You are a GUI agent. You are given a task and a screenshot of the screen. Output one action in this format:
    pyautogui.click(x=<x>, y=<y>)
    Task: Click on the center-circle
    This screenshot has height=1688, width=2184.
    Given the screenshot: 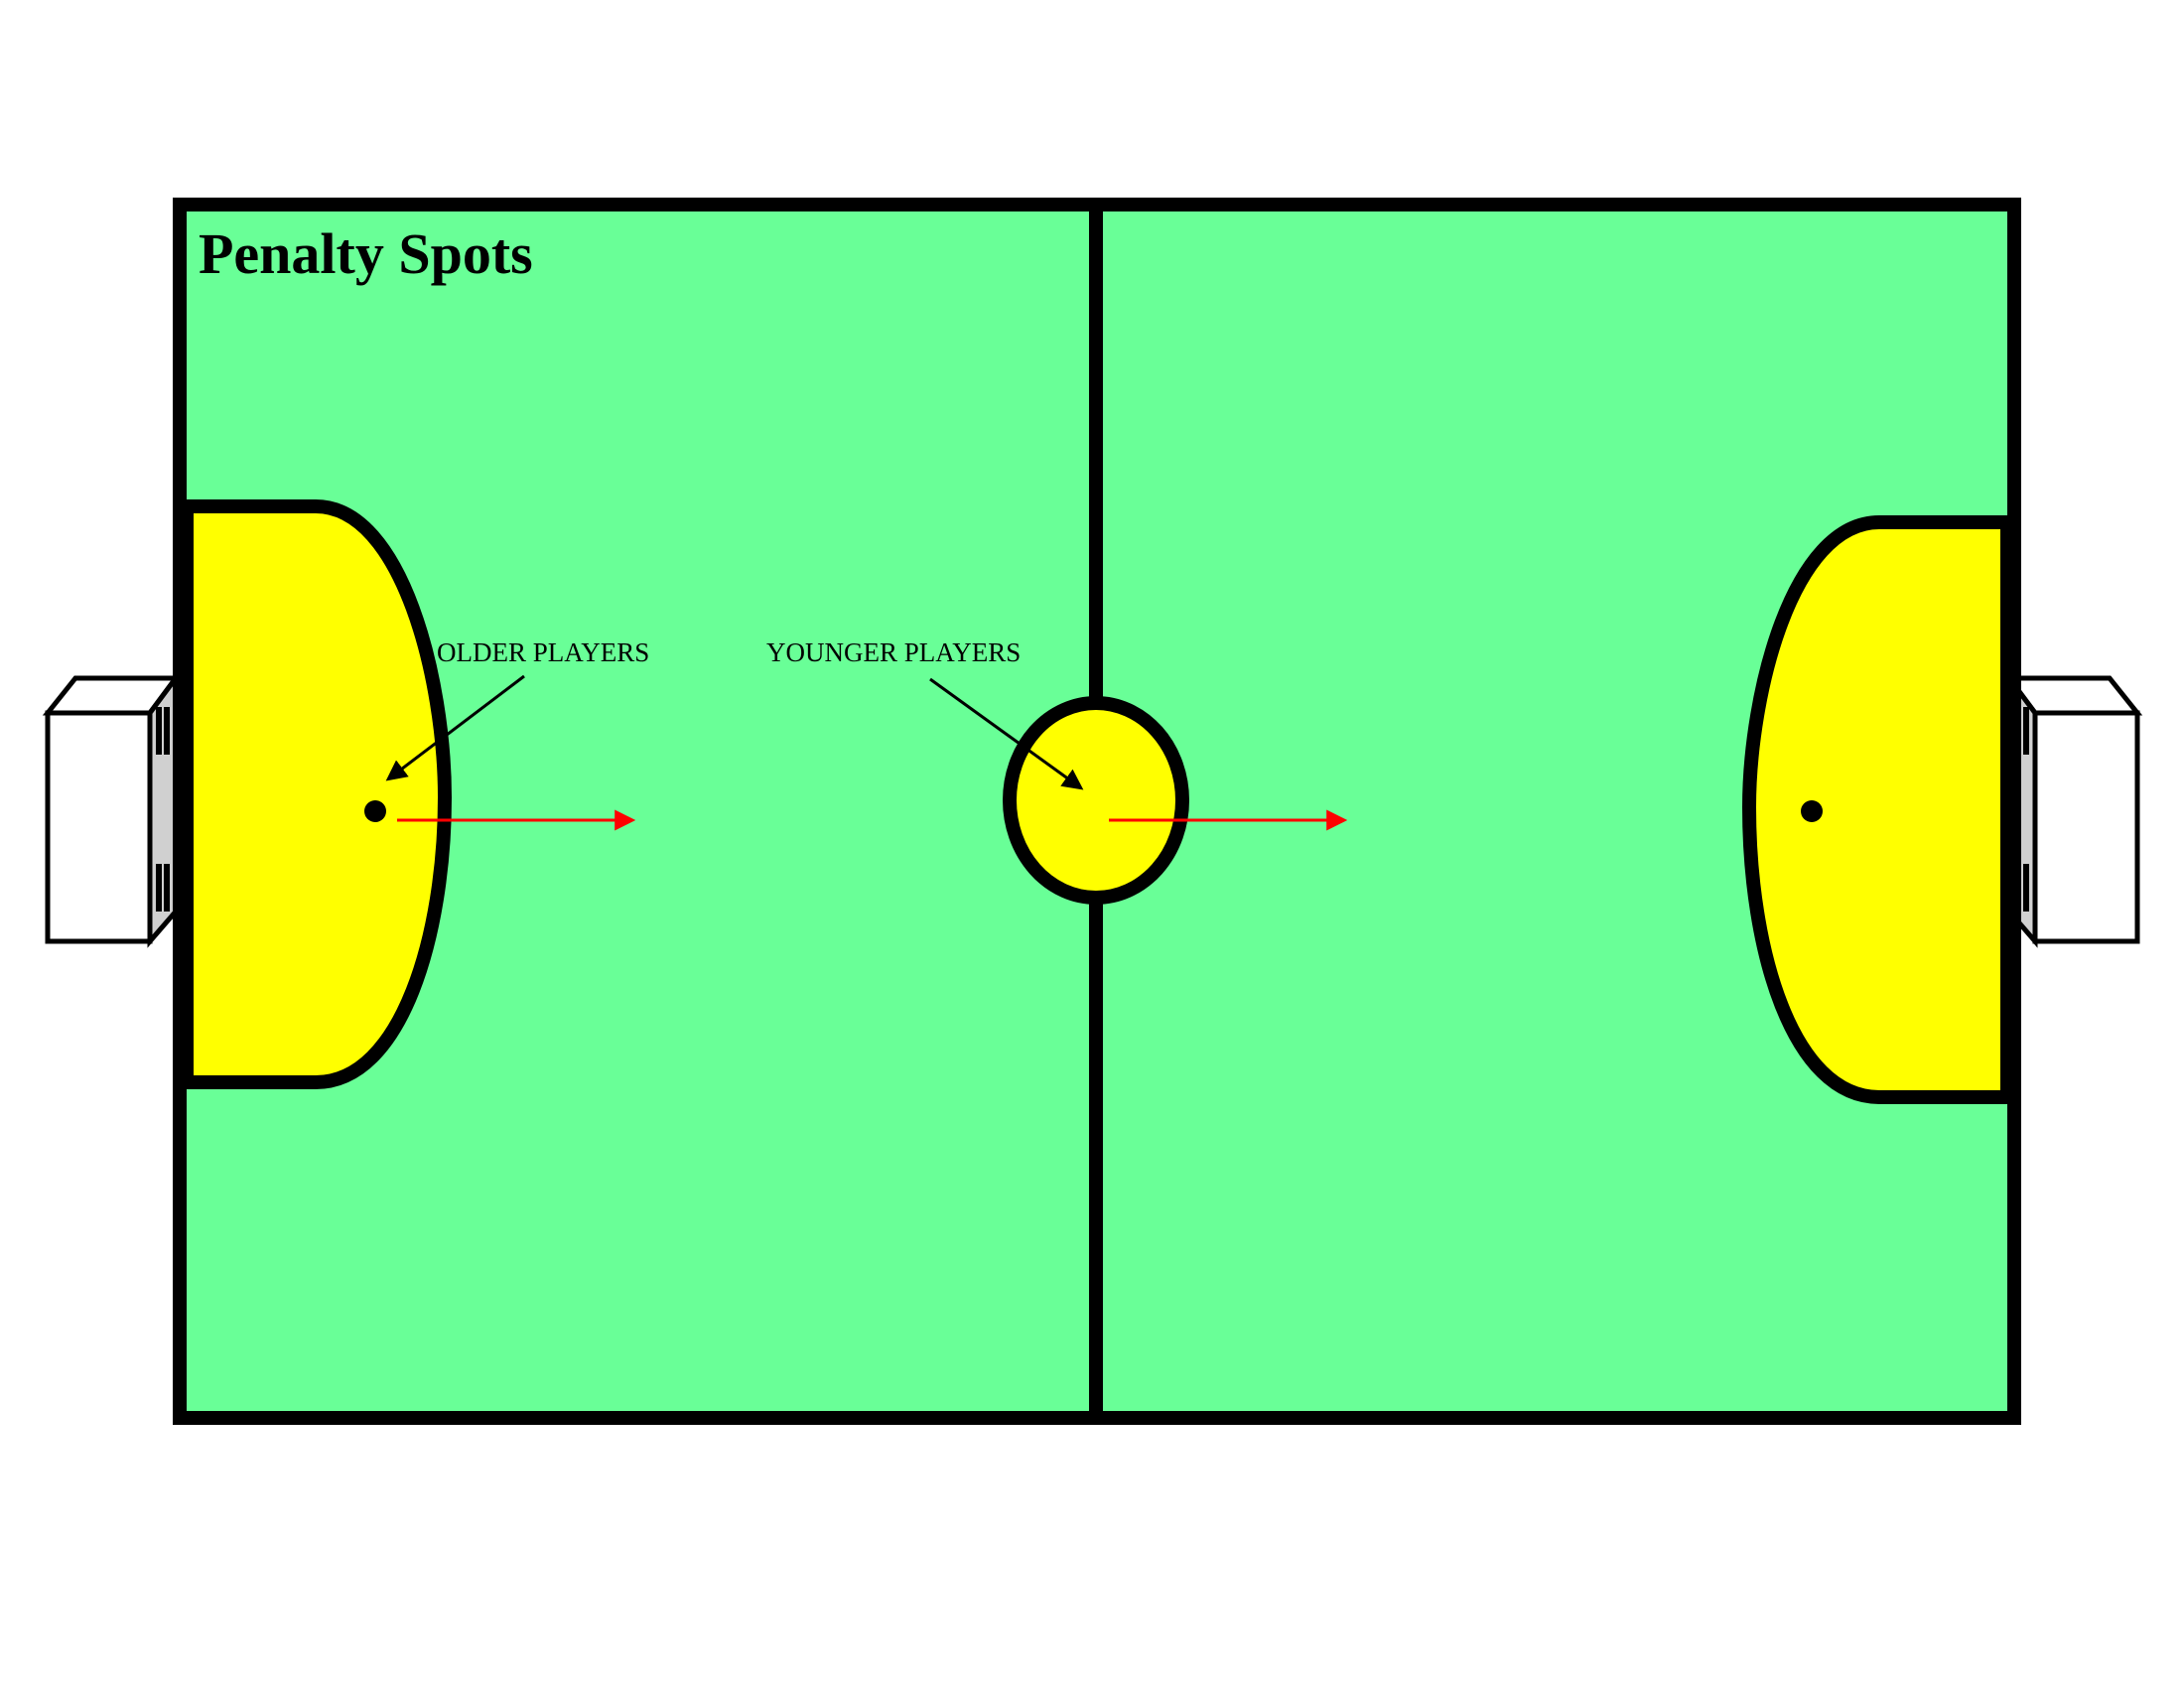 What is the action you would take?
    pyautogui.click(x=1096, y=800)
    